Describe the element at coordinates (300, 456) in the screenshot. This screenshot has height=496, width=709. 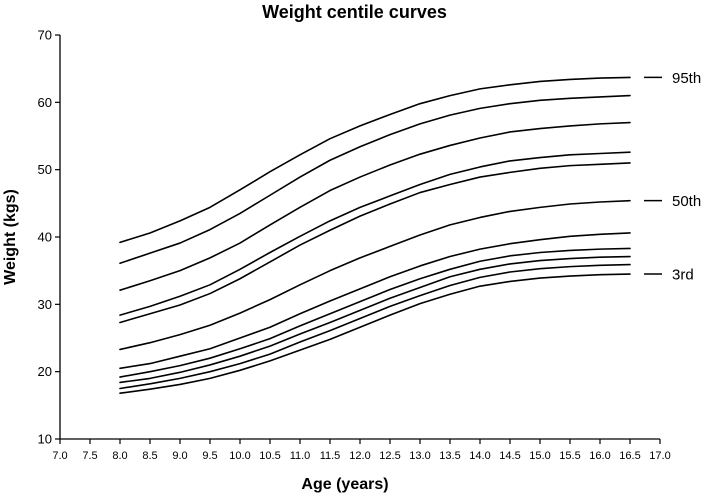
I see `x-tick-label: 11.0` at that location.